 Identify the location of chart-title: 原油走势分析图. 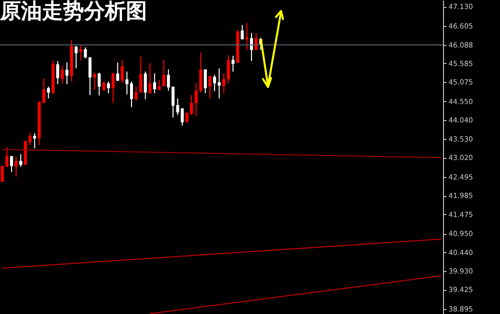
(73, 11).